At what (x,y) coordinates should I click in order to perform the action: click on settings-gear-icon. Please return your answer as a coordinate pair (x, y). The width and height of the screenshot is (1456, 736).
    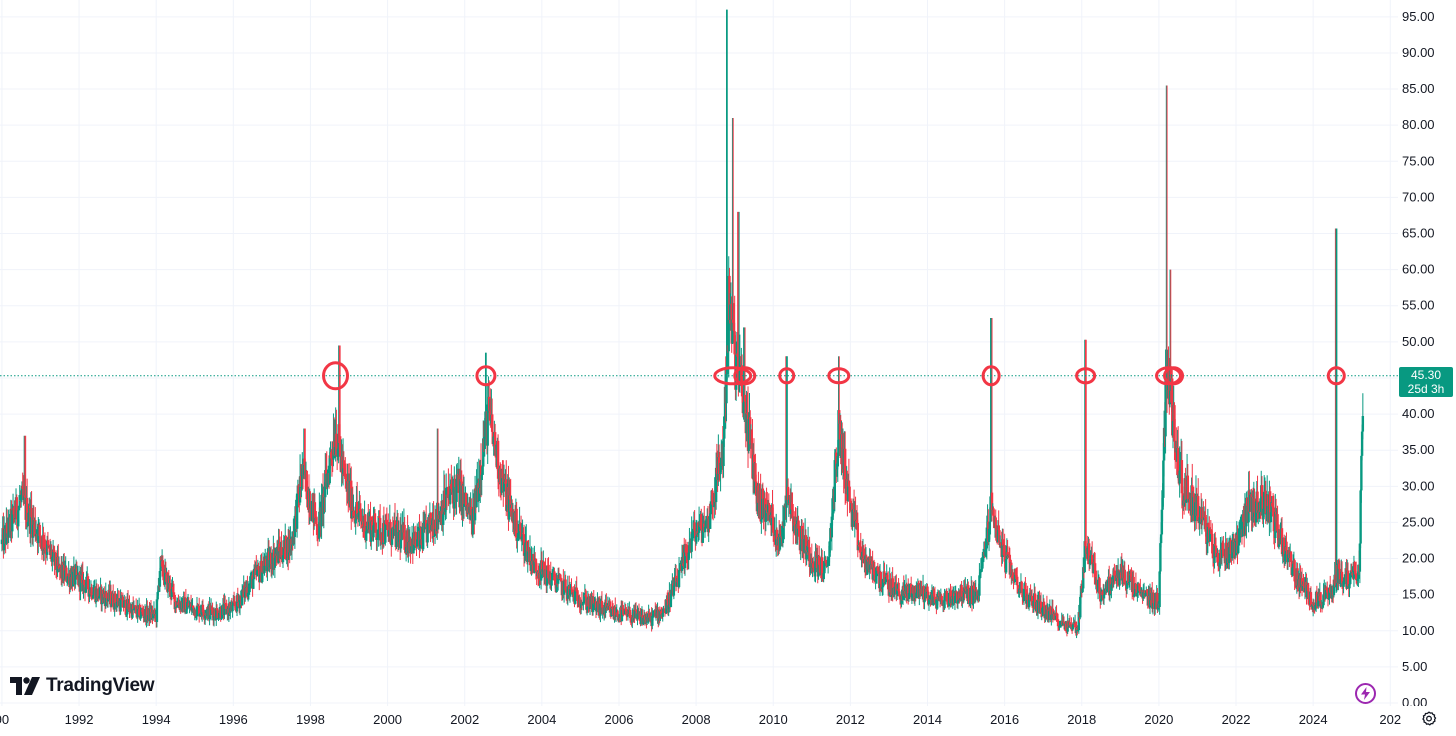
    Looking at the image, I should click on (1429, 719).